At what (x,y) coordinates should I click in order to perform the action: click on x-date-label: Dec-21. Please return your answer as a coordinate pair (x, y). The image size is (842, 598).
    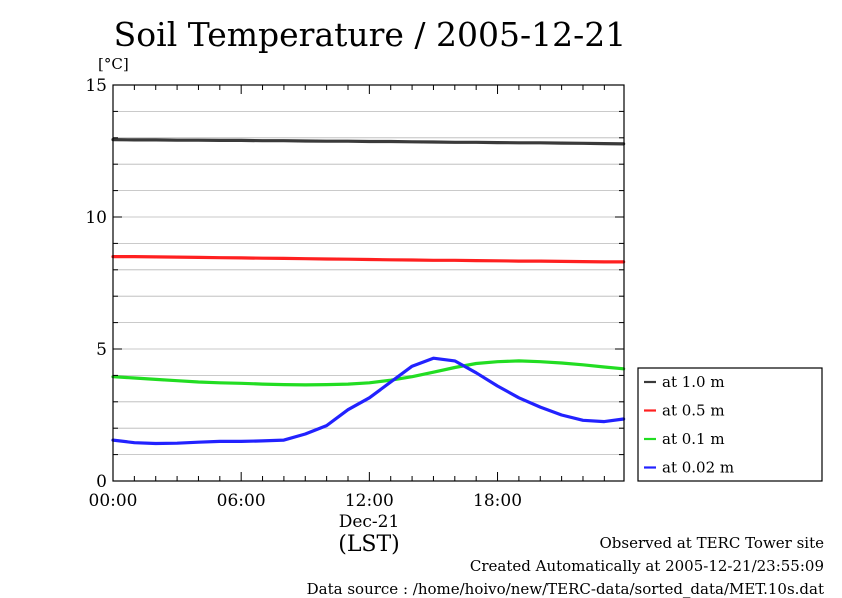
    Looking at the image, I should click on (369, 522).